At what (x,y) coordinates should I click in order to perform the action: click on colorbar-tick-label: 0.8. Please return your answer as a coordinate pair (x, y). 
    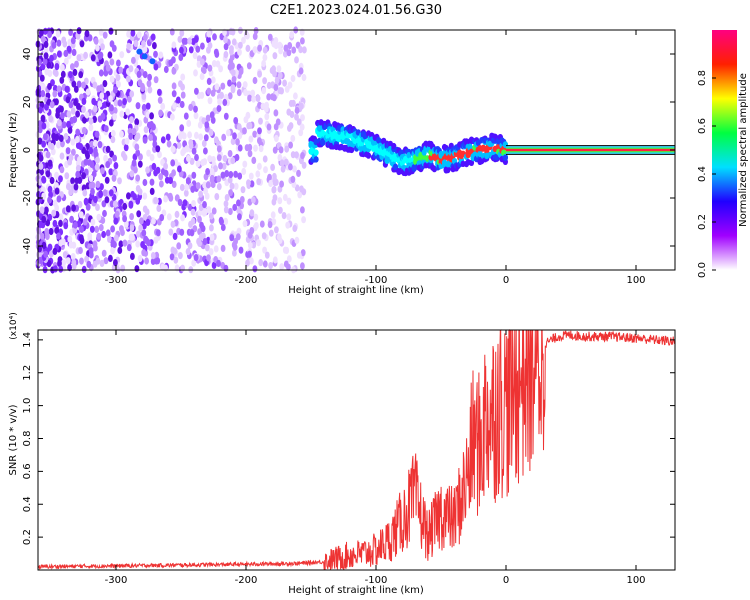
    Looking at the image, I should click on (702, 78).